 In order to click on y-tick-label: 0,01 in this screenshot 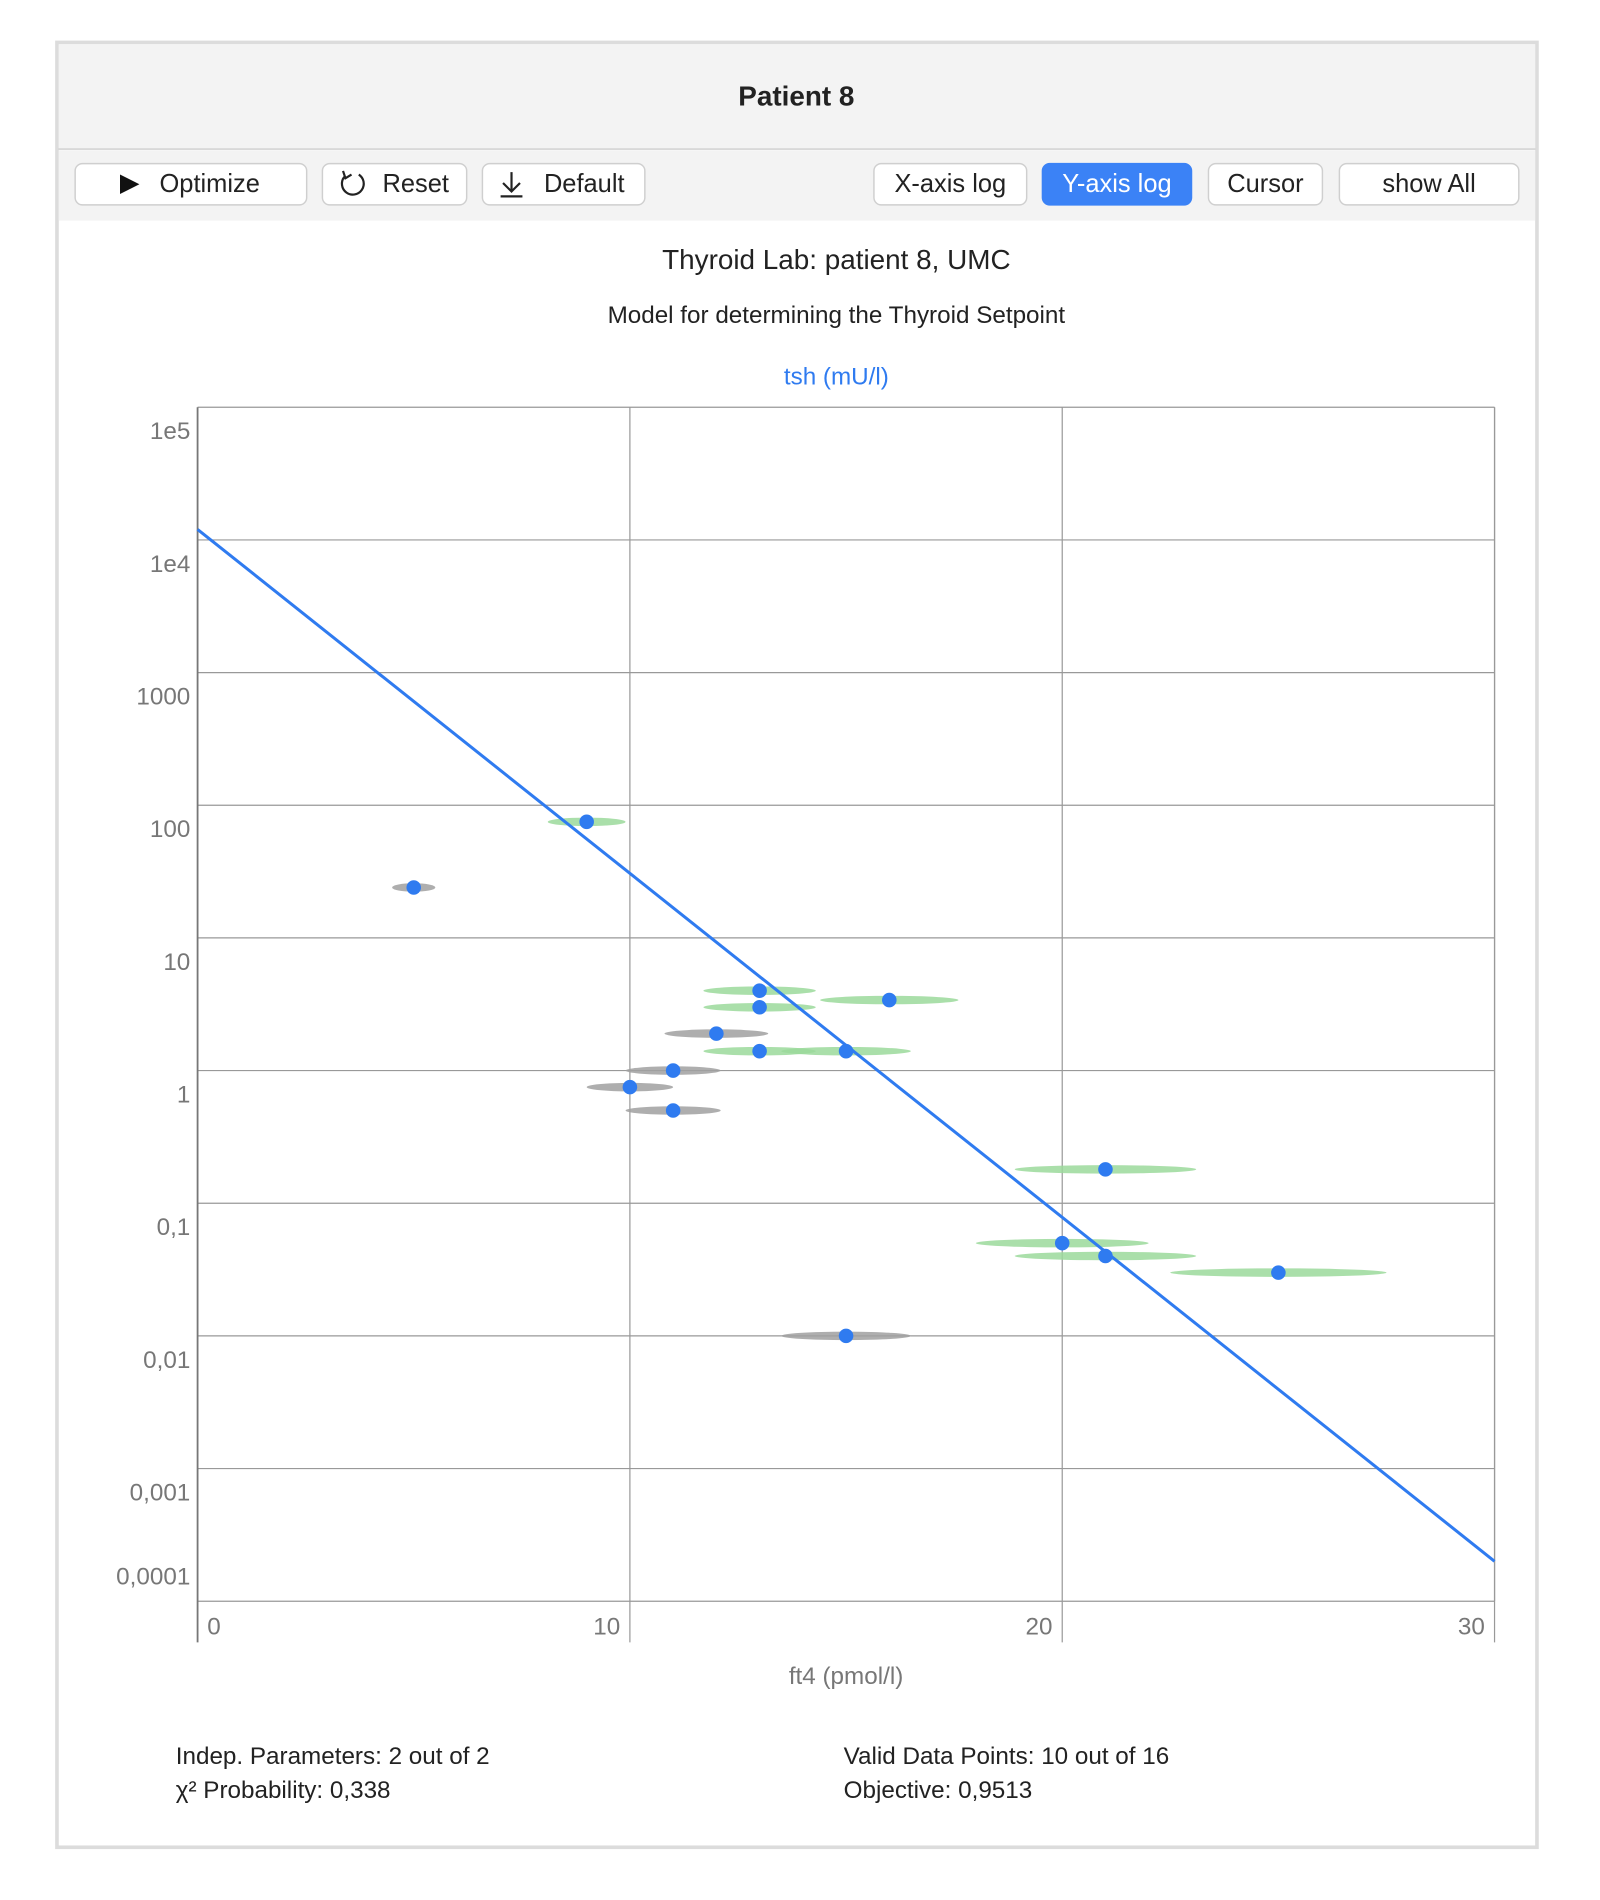, I will do `click(166, 1360)`.